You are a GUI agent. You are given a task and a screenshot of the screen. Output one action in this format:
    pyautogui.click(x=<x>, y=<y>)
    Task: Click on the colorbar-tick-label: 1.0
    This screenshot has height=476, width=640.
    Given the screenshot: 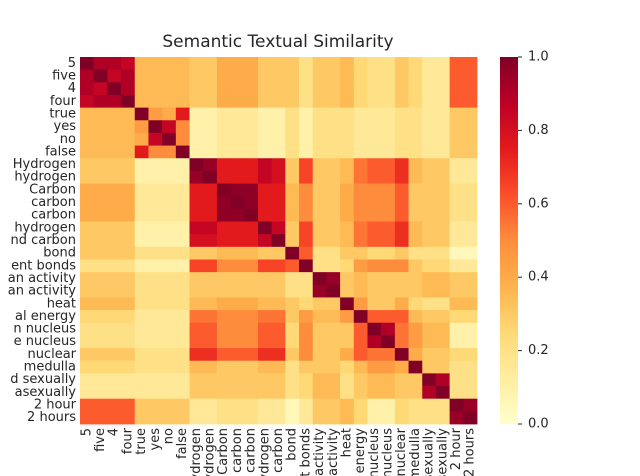 What is the action you would take?
    pyautogui.click(x=538, y=57)
    